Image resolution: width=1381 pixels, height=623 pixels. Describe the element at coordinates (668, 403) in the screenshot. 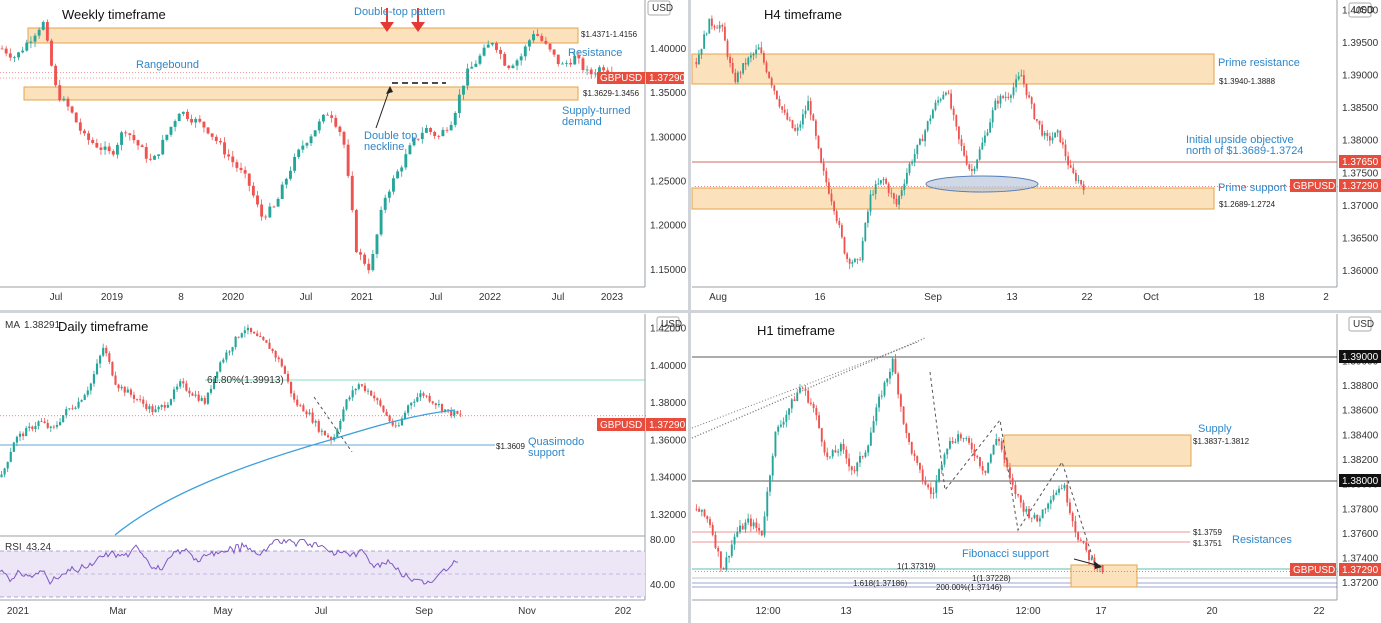

I see `y-tick-label: 1.38000` at that location.